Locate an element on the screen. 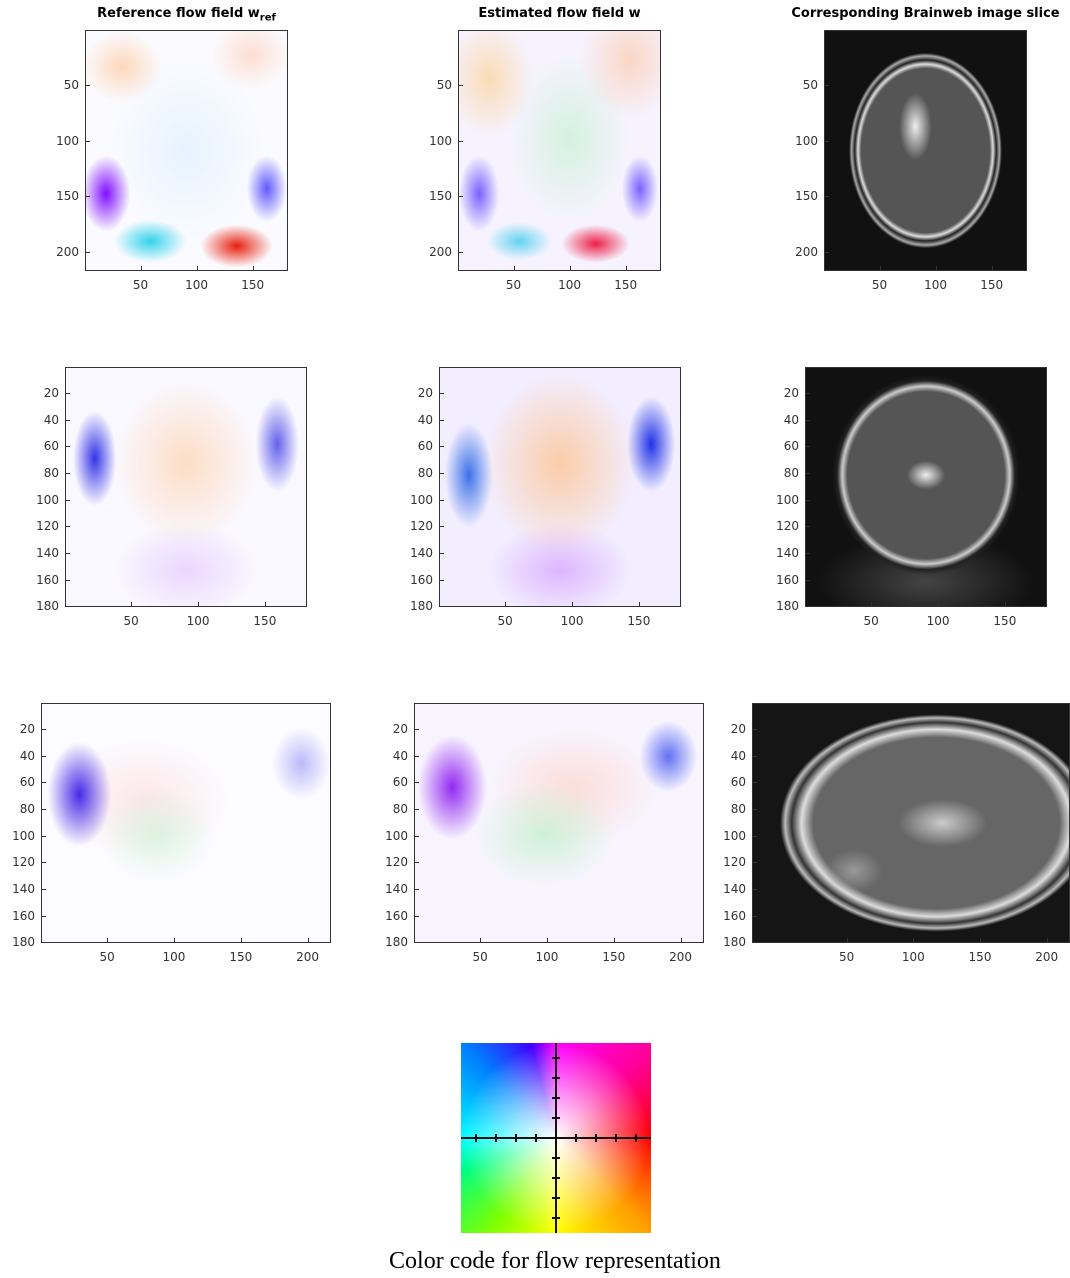 The height and width of the screenshot is (1278, 1070). panel-title: Estimated flow field w is located at coordinates (559, 13).